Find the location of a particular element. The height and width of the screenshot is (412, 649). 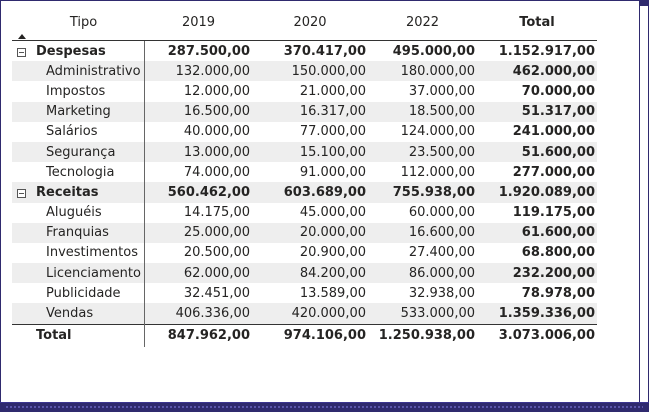

total-cell: 1.152.917,00 is located at coordinates (546, 51).